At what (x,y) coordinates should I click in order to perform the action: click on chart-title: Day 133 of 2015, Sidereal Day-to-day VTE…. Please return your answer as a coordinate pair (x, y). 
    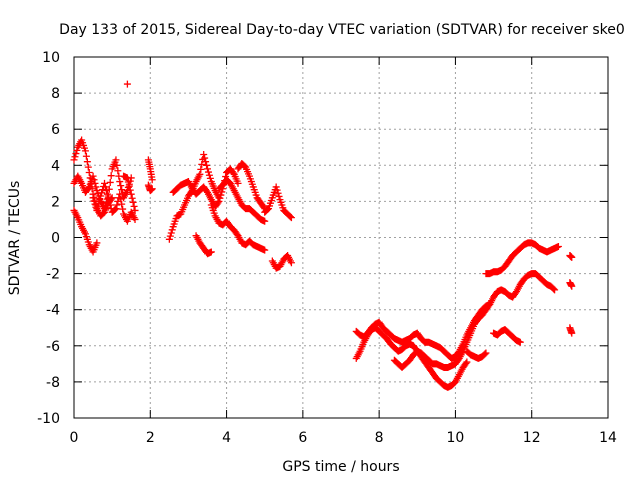
    Looking at the image, I should click on (342, 30).